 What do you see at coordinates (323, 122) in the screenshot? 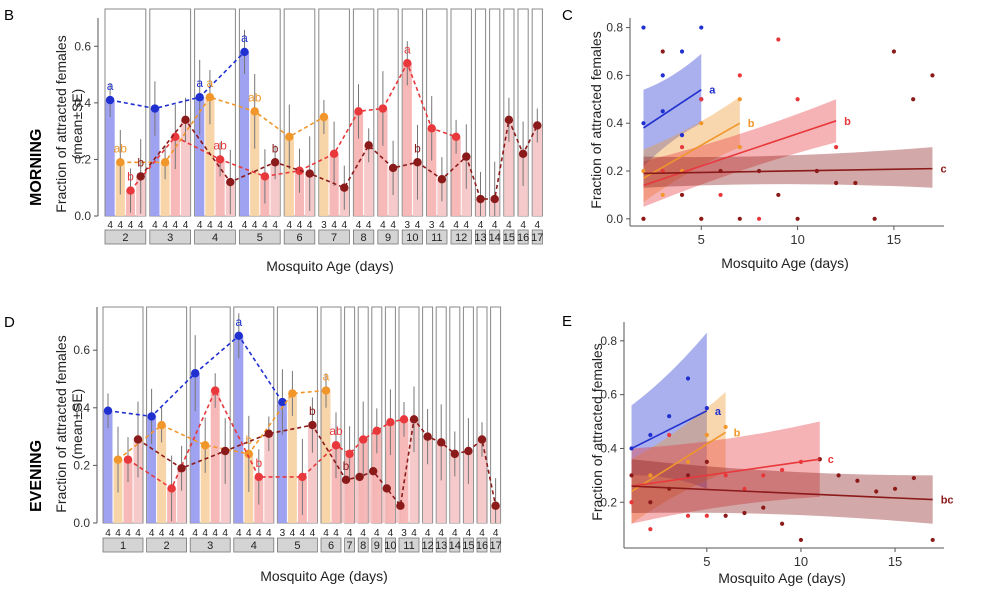
I see `panel-b-bars` at bounding box center [323, 122].